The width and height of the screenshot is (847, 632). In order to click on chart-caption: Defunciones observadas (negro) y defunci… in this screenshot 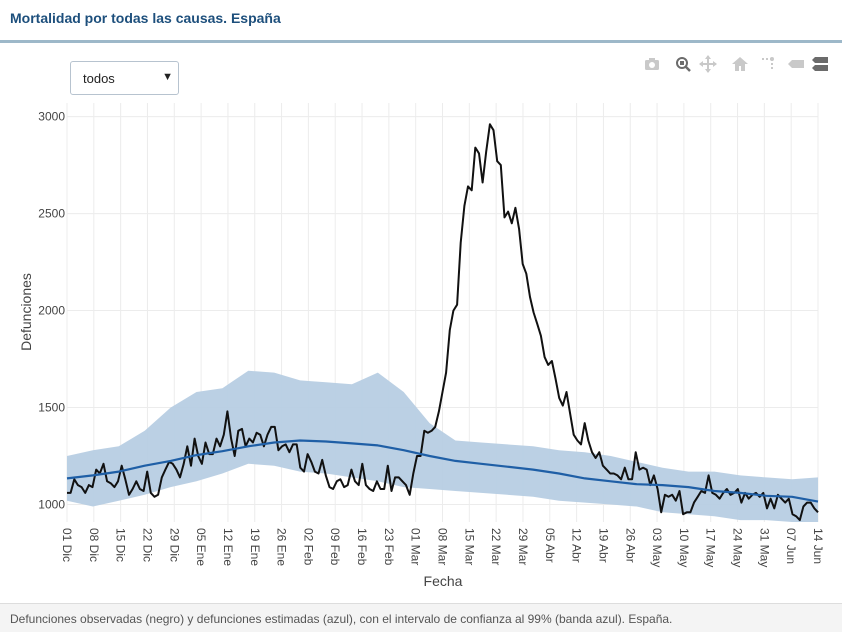, I will do `click(421, 617)`.